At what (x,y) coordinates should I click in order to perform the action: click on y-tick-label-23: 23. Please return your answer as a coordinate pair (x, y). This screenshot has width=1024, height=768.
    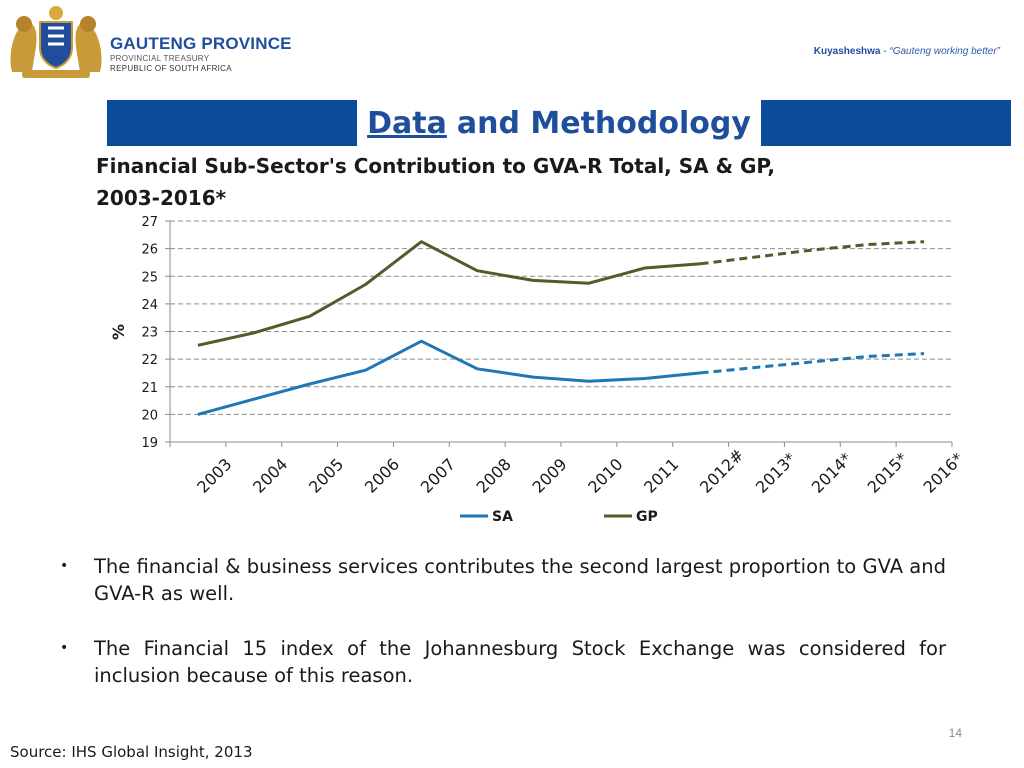
    Looking at the image, I should click on (149, 333).